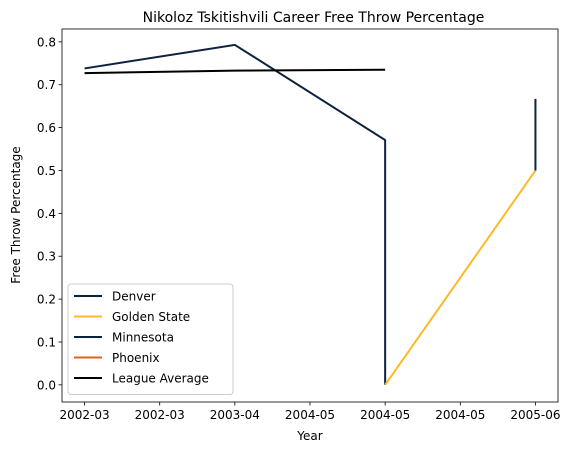  What do you see at coordinates (143, 338) in the screenshot?
I see `legend-label: Minnesota` at bounding box center [143, 338].